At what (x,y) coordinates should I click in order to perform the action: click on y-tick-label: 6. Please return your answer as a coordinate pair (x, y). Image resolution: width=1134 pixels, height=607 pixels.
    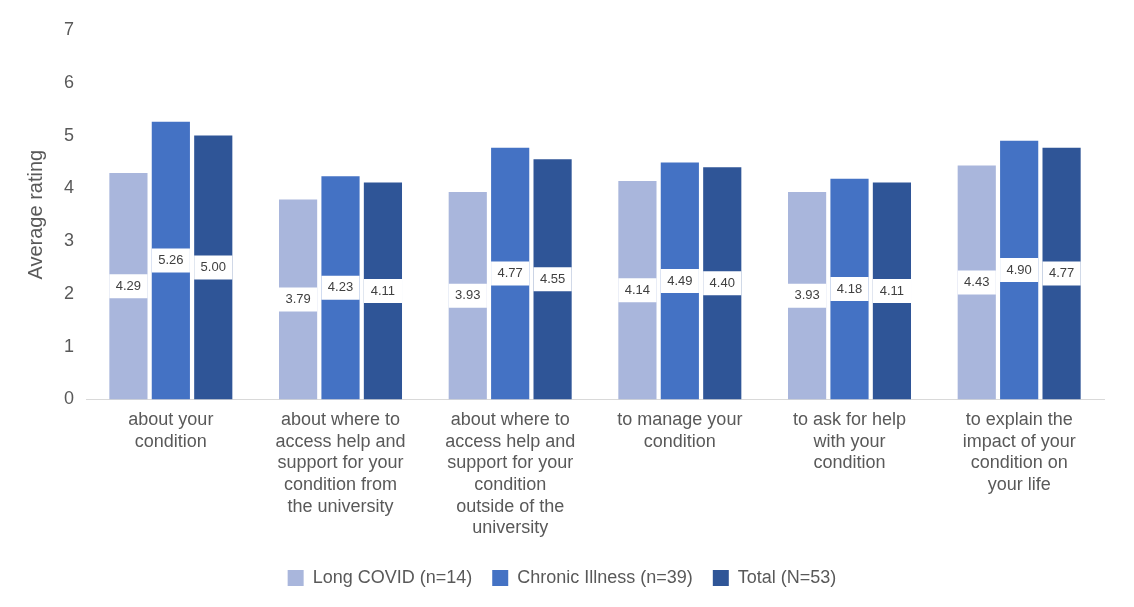
    Looking at the image, I should click on (69, 81).